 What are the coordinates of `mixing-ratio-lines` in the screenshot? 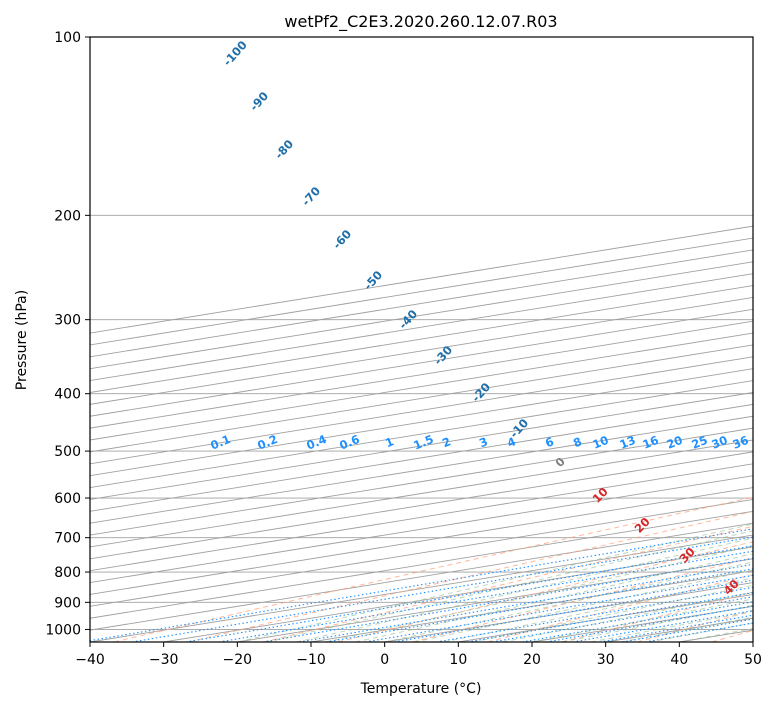 It's located at (421, 585).